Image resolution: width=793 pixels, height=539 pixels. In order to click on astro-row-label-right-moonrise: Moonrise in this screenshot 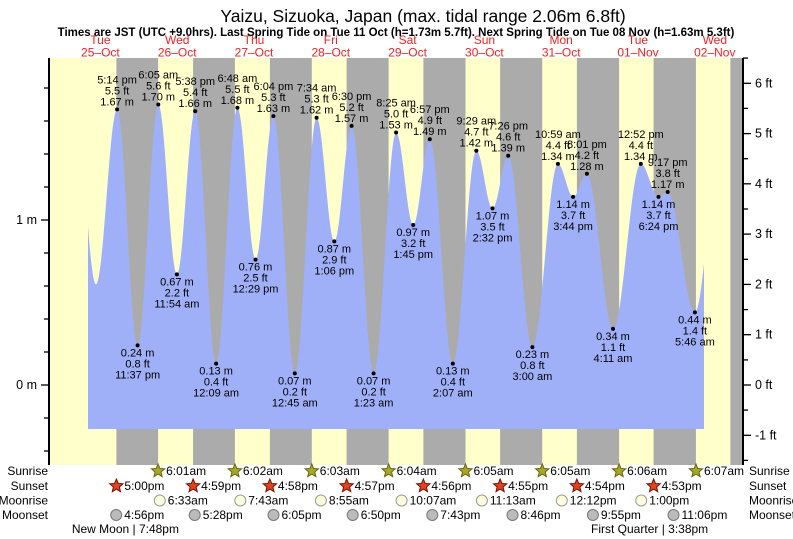, I will do `click(771, 501)`.